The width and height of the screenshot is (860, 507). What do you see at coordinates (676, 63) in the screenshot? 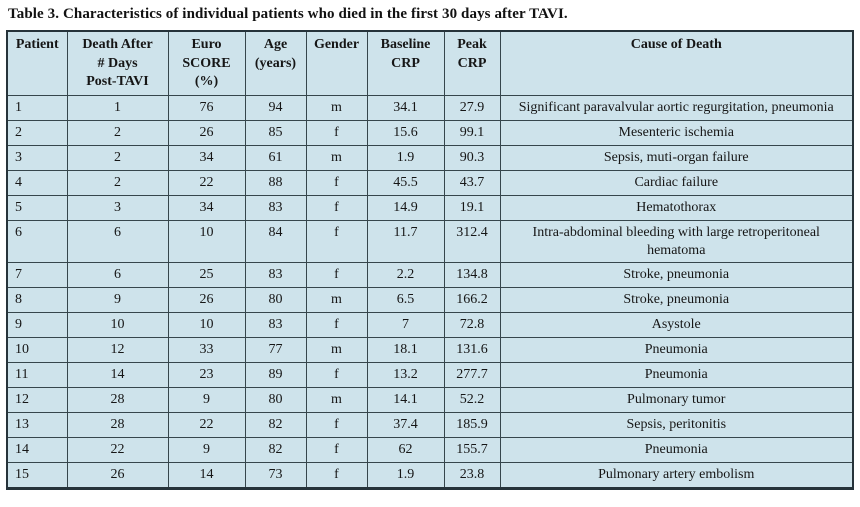
I see `column-header-cause: Cause of Death` at bounding box center [676, 63].